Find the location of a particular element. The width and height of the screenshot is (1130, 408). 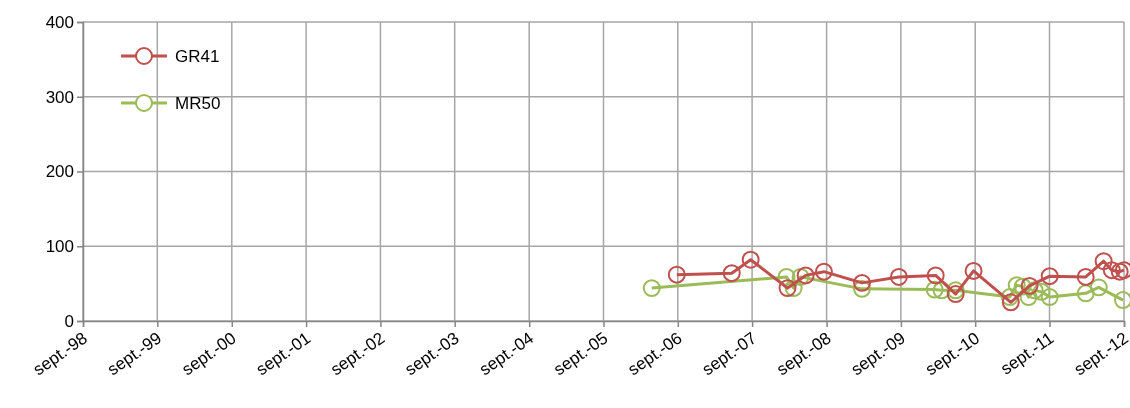

y-tick-label: 0 is located at coordinates (69, 321).